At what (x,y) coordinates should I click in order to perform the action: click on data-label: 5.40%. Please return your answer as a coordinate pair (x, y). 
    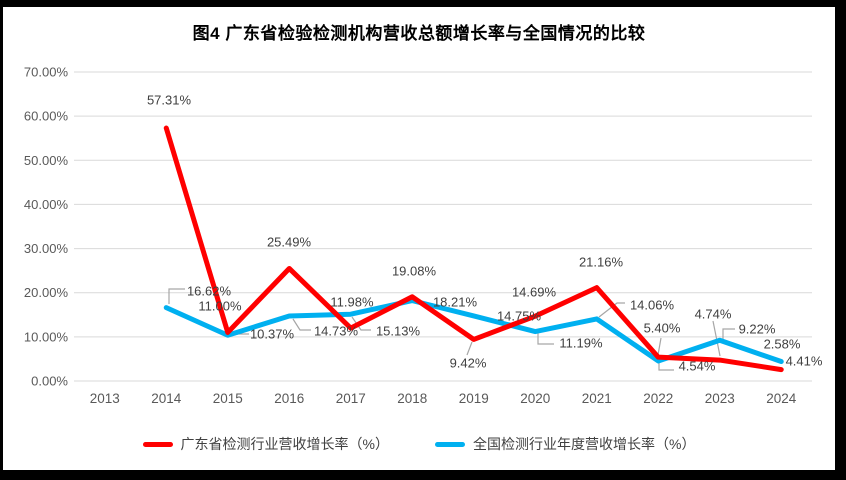
    Looking at the image, I should click on (662, 328).